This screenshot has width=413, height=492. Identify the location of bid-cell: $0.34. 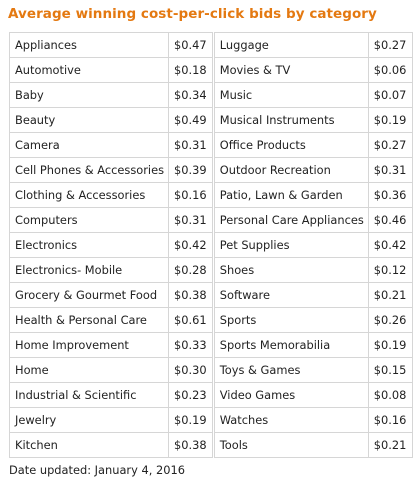
(191, 95).